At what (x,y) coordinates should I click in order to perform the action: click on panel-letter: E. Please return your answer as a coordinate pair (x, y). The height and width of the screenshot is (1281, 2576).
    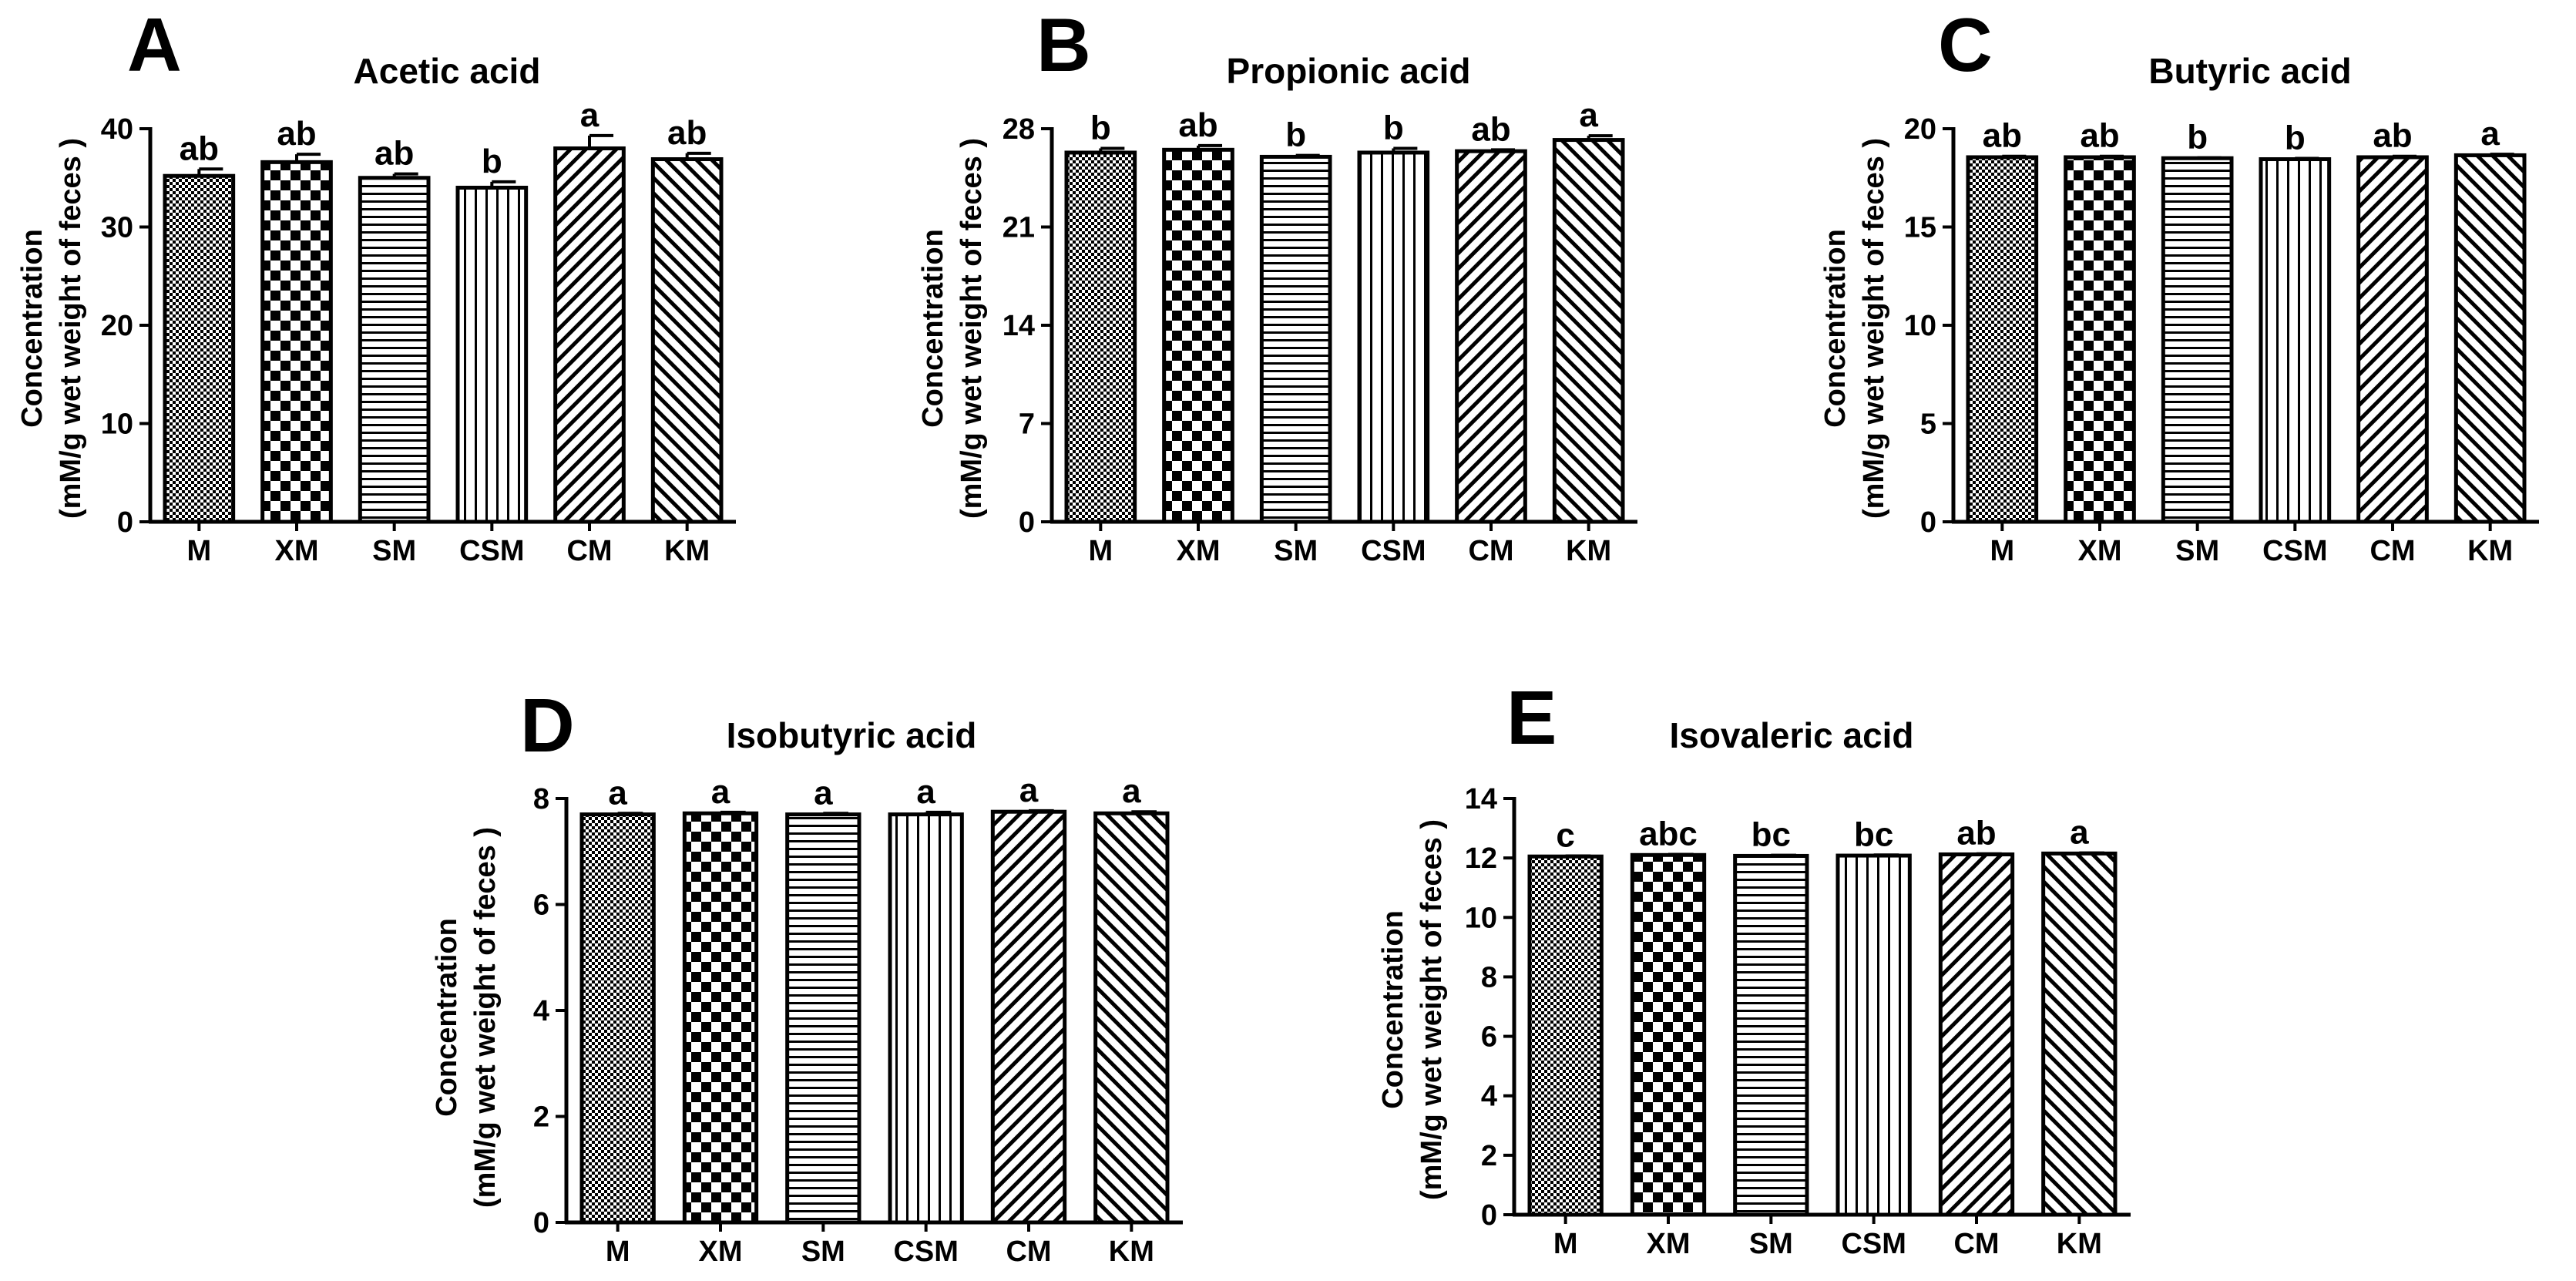
    Looking at the image, I should click on (1531, 717).